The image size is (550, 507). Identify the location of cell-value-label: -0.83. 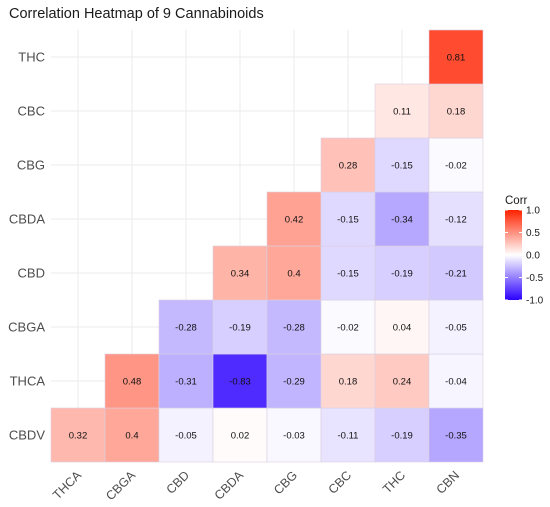
(240, 382).